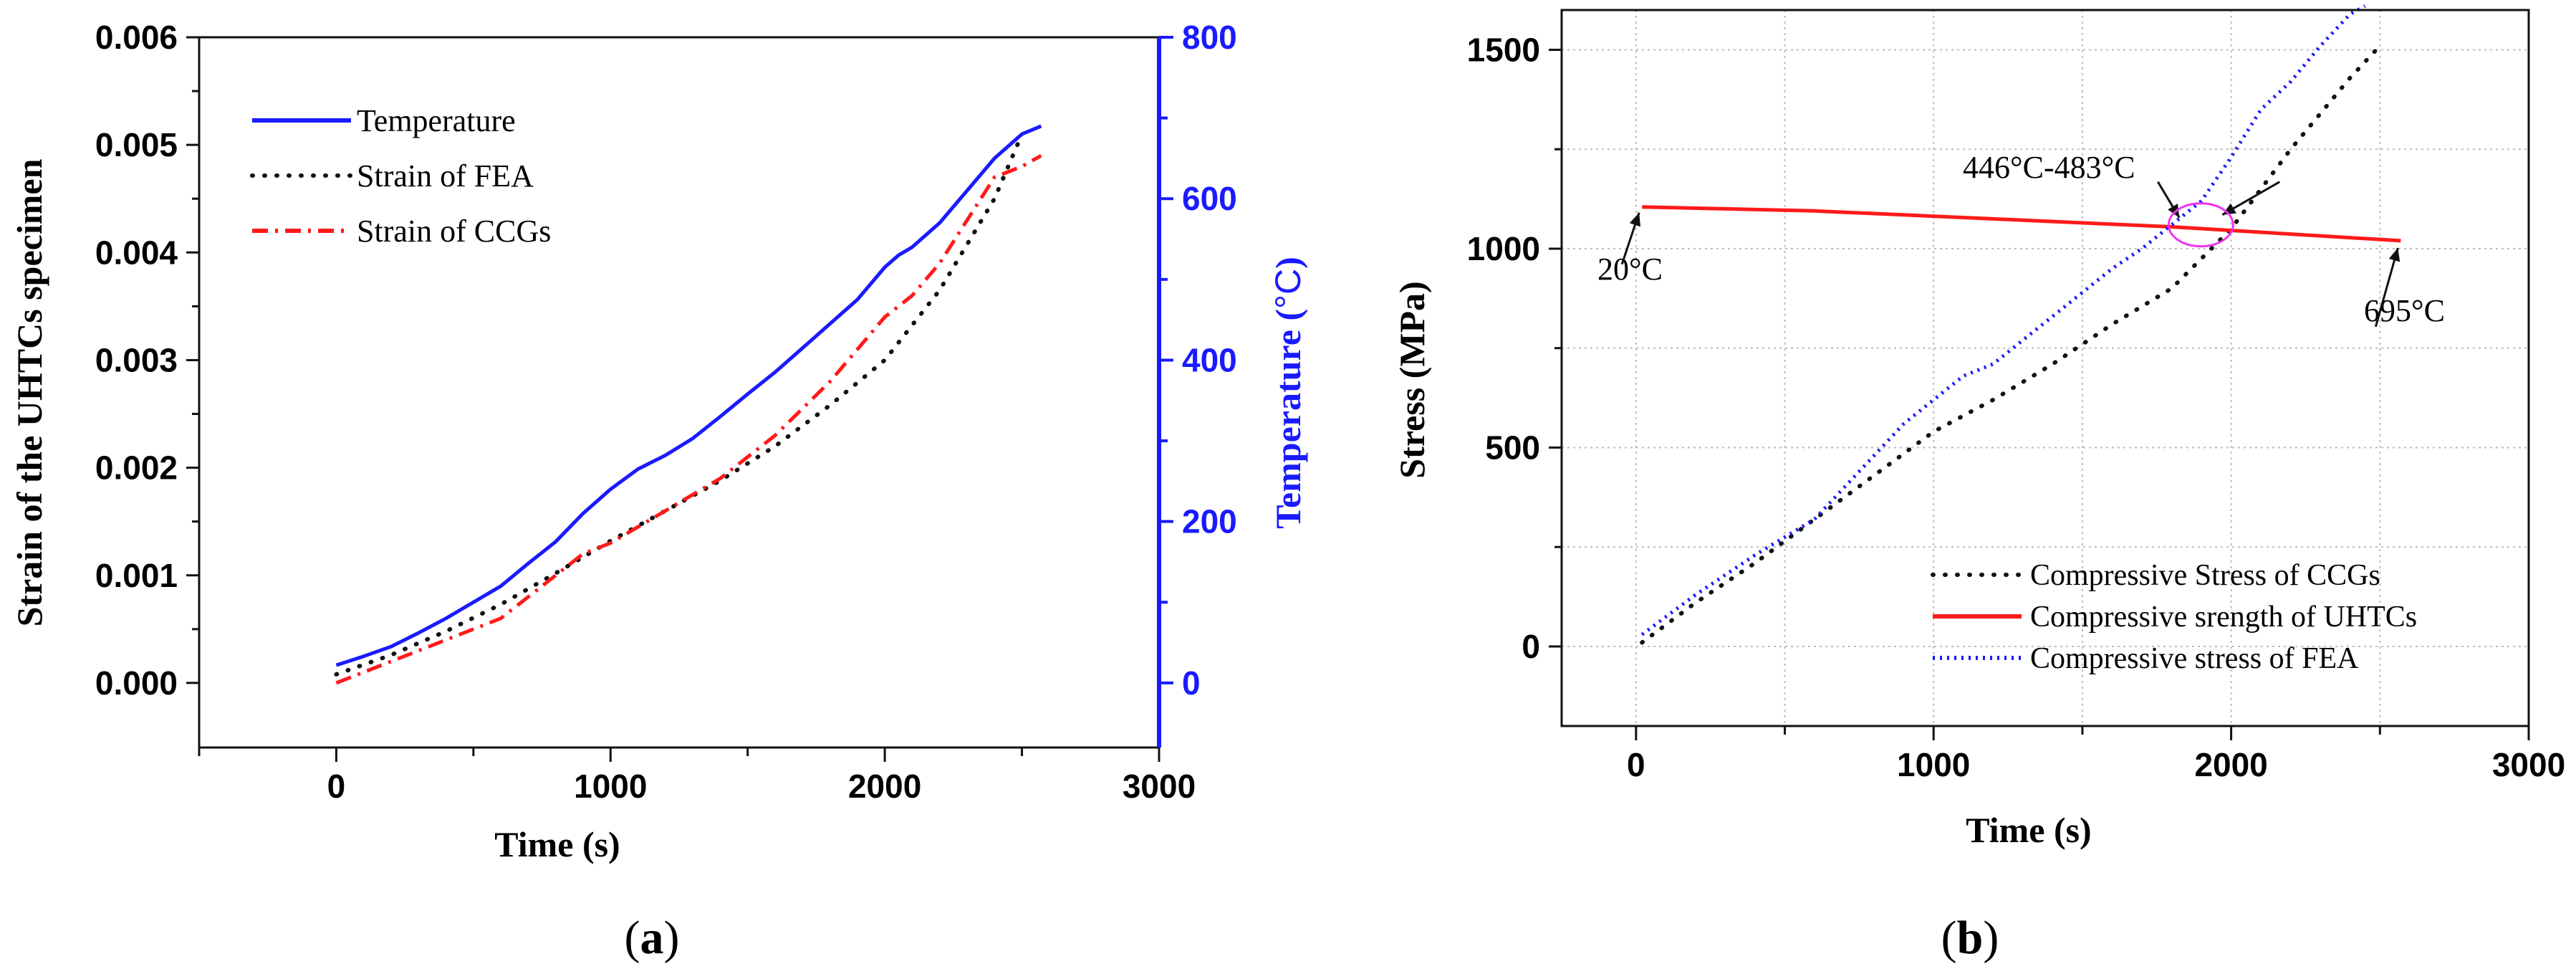 The image size is (2576, 979). I want to click on legend-b-label-fea: Compressive stress of FEA, so click(2194, 658).